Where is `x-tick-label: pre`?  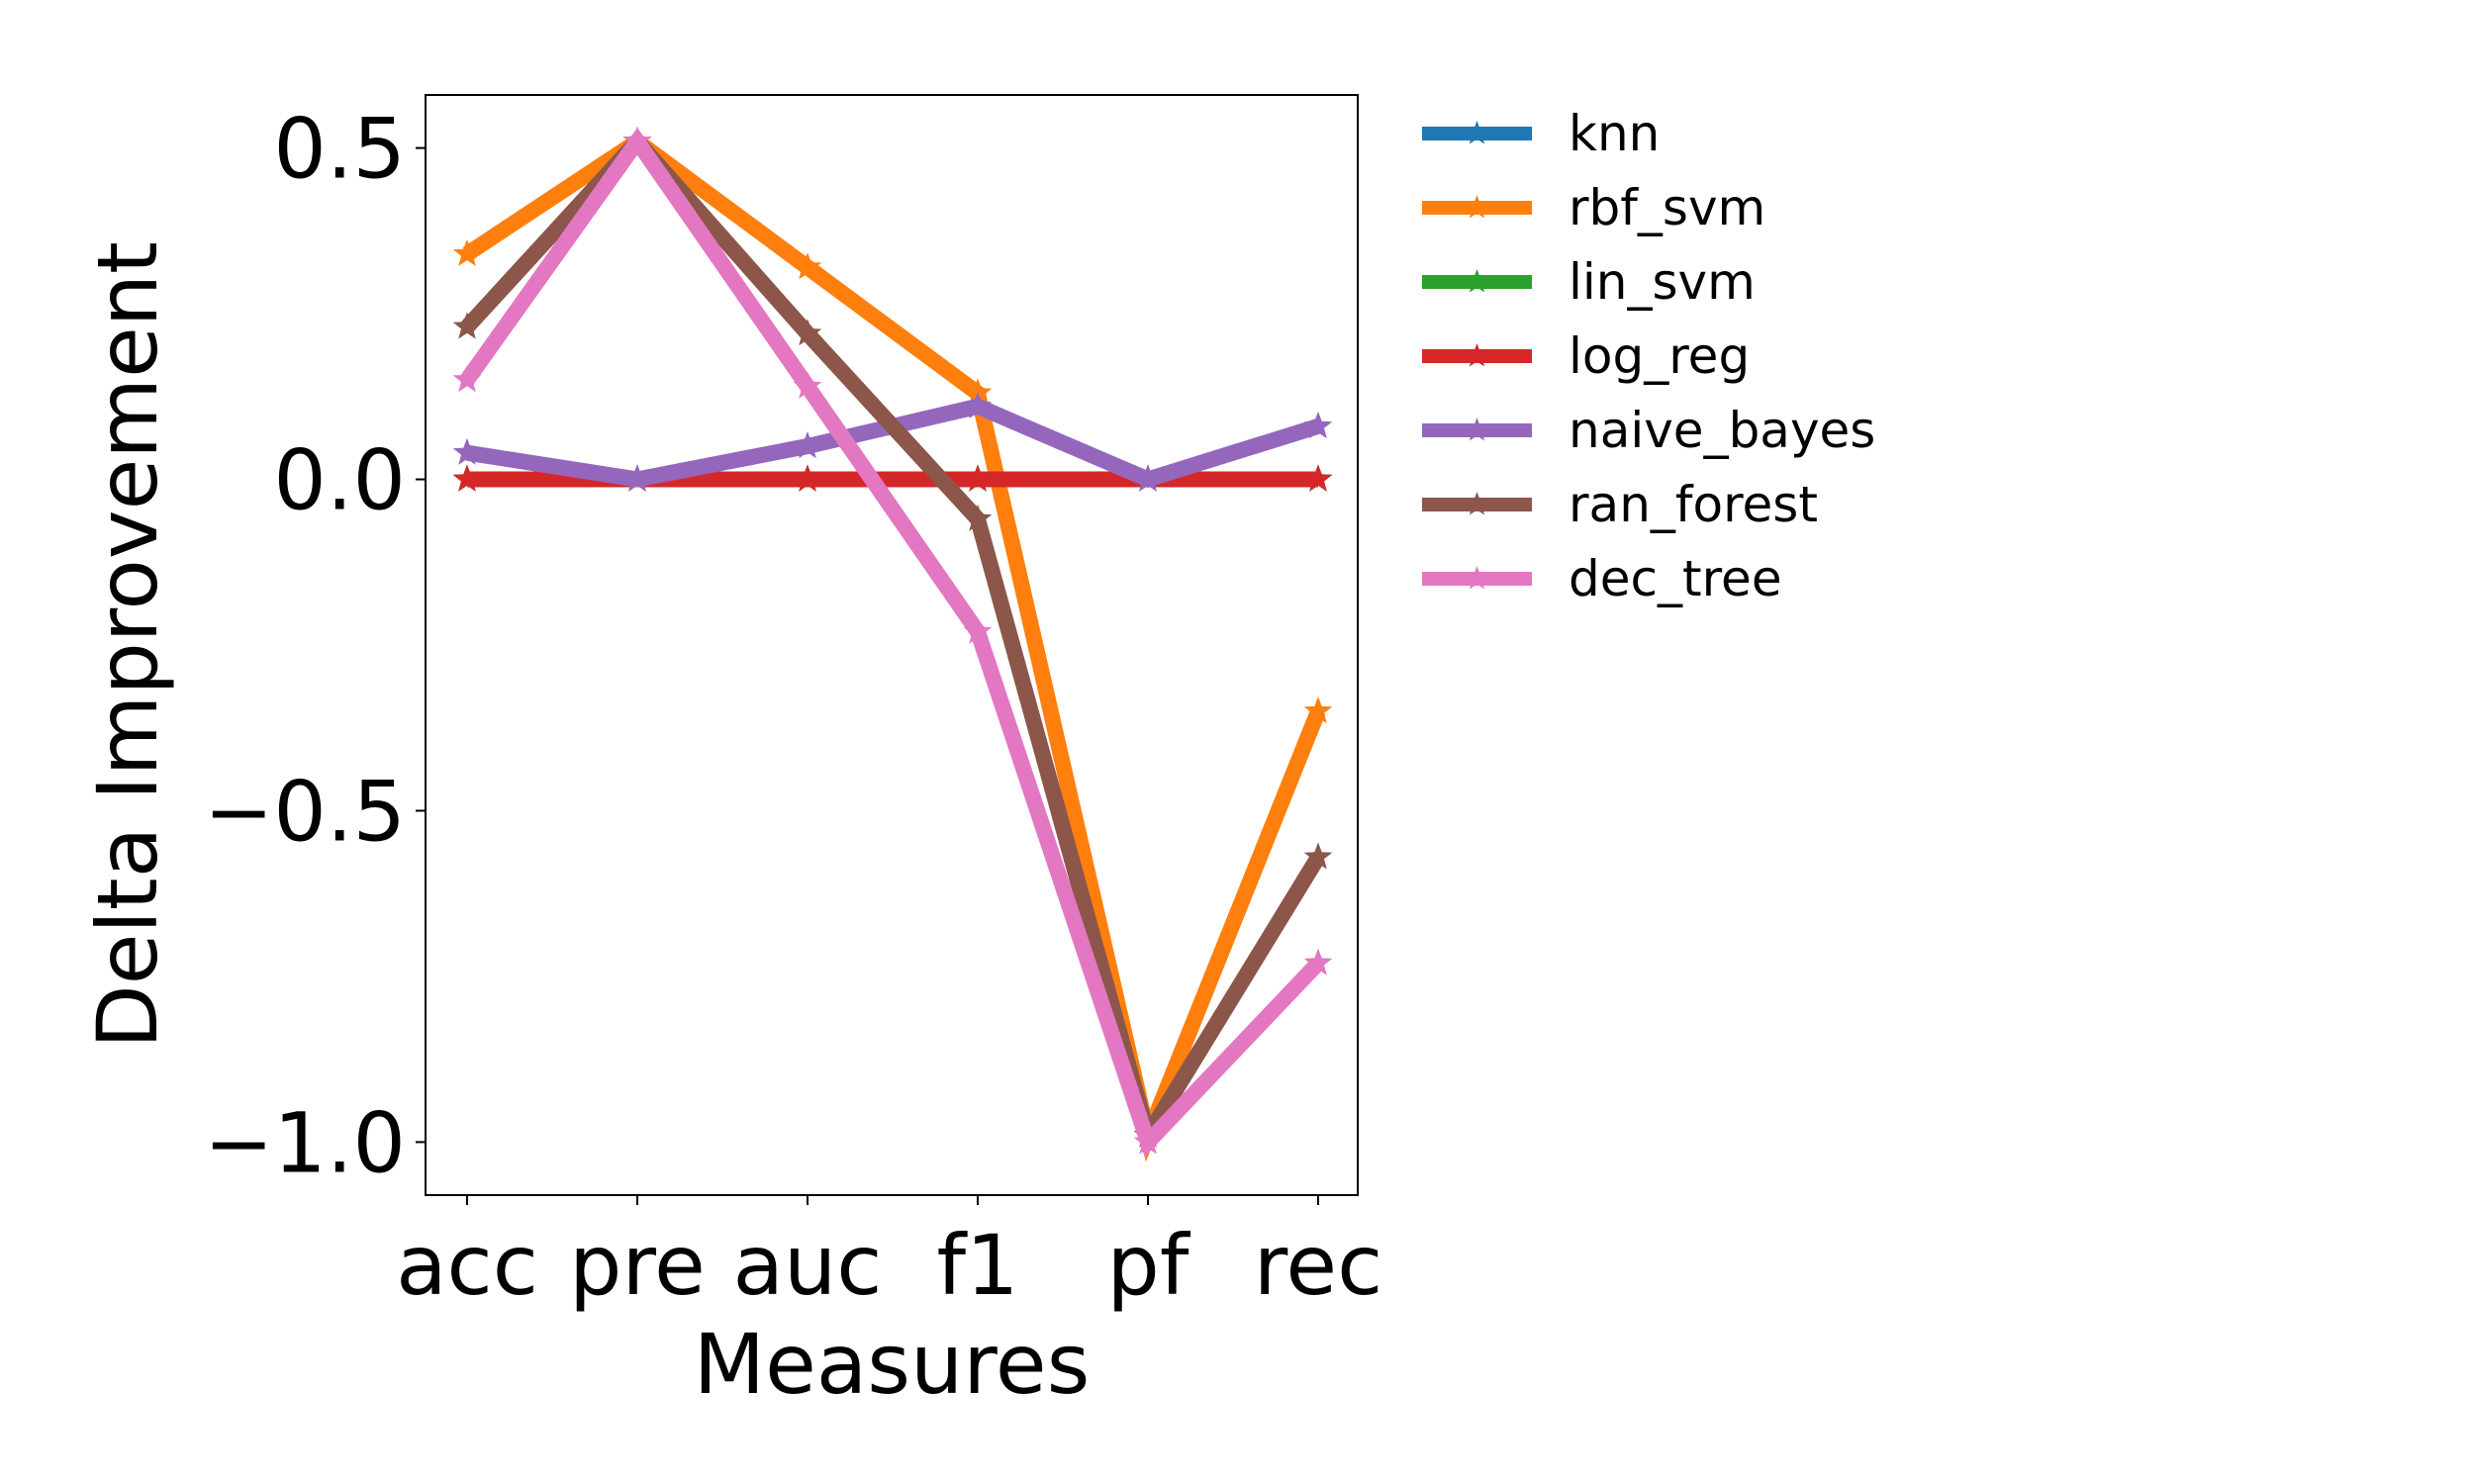 x-tick-label: pre is located at coordinates (637, 1265).